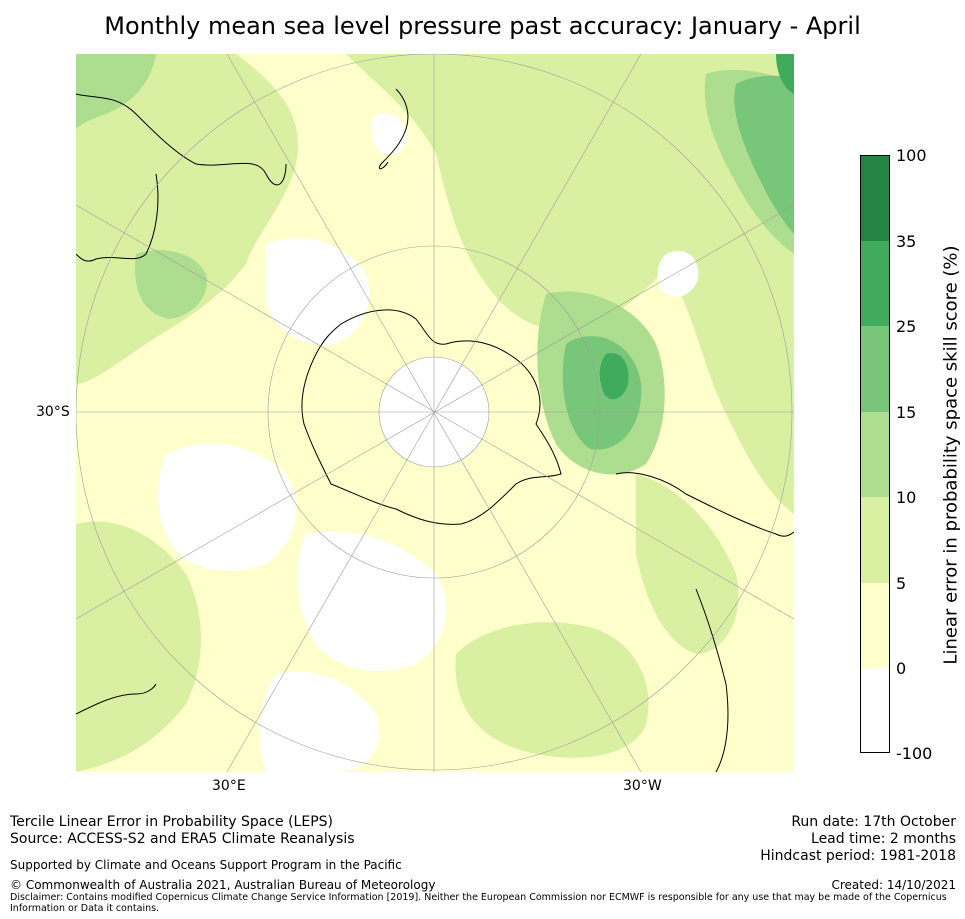 The image size is (965, 919). I want to click on colorbar-tick-0: 0, so click(901, 668).